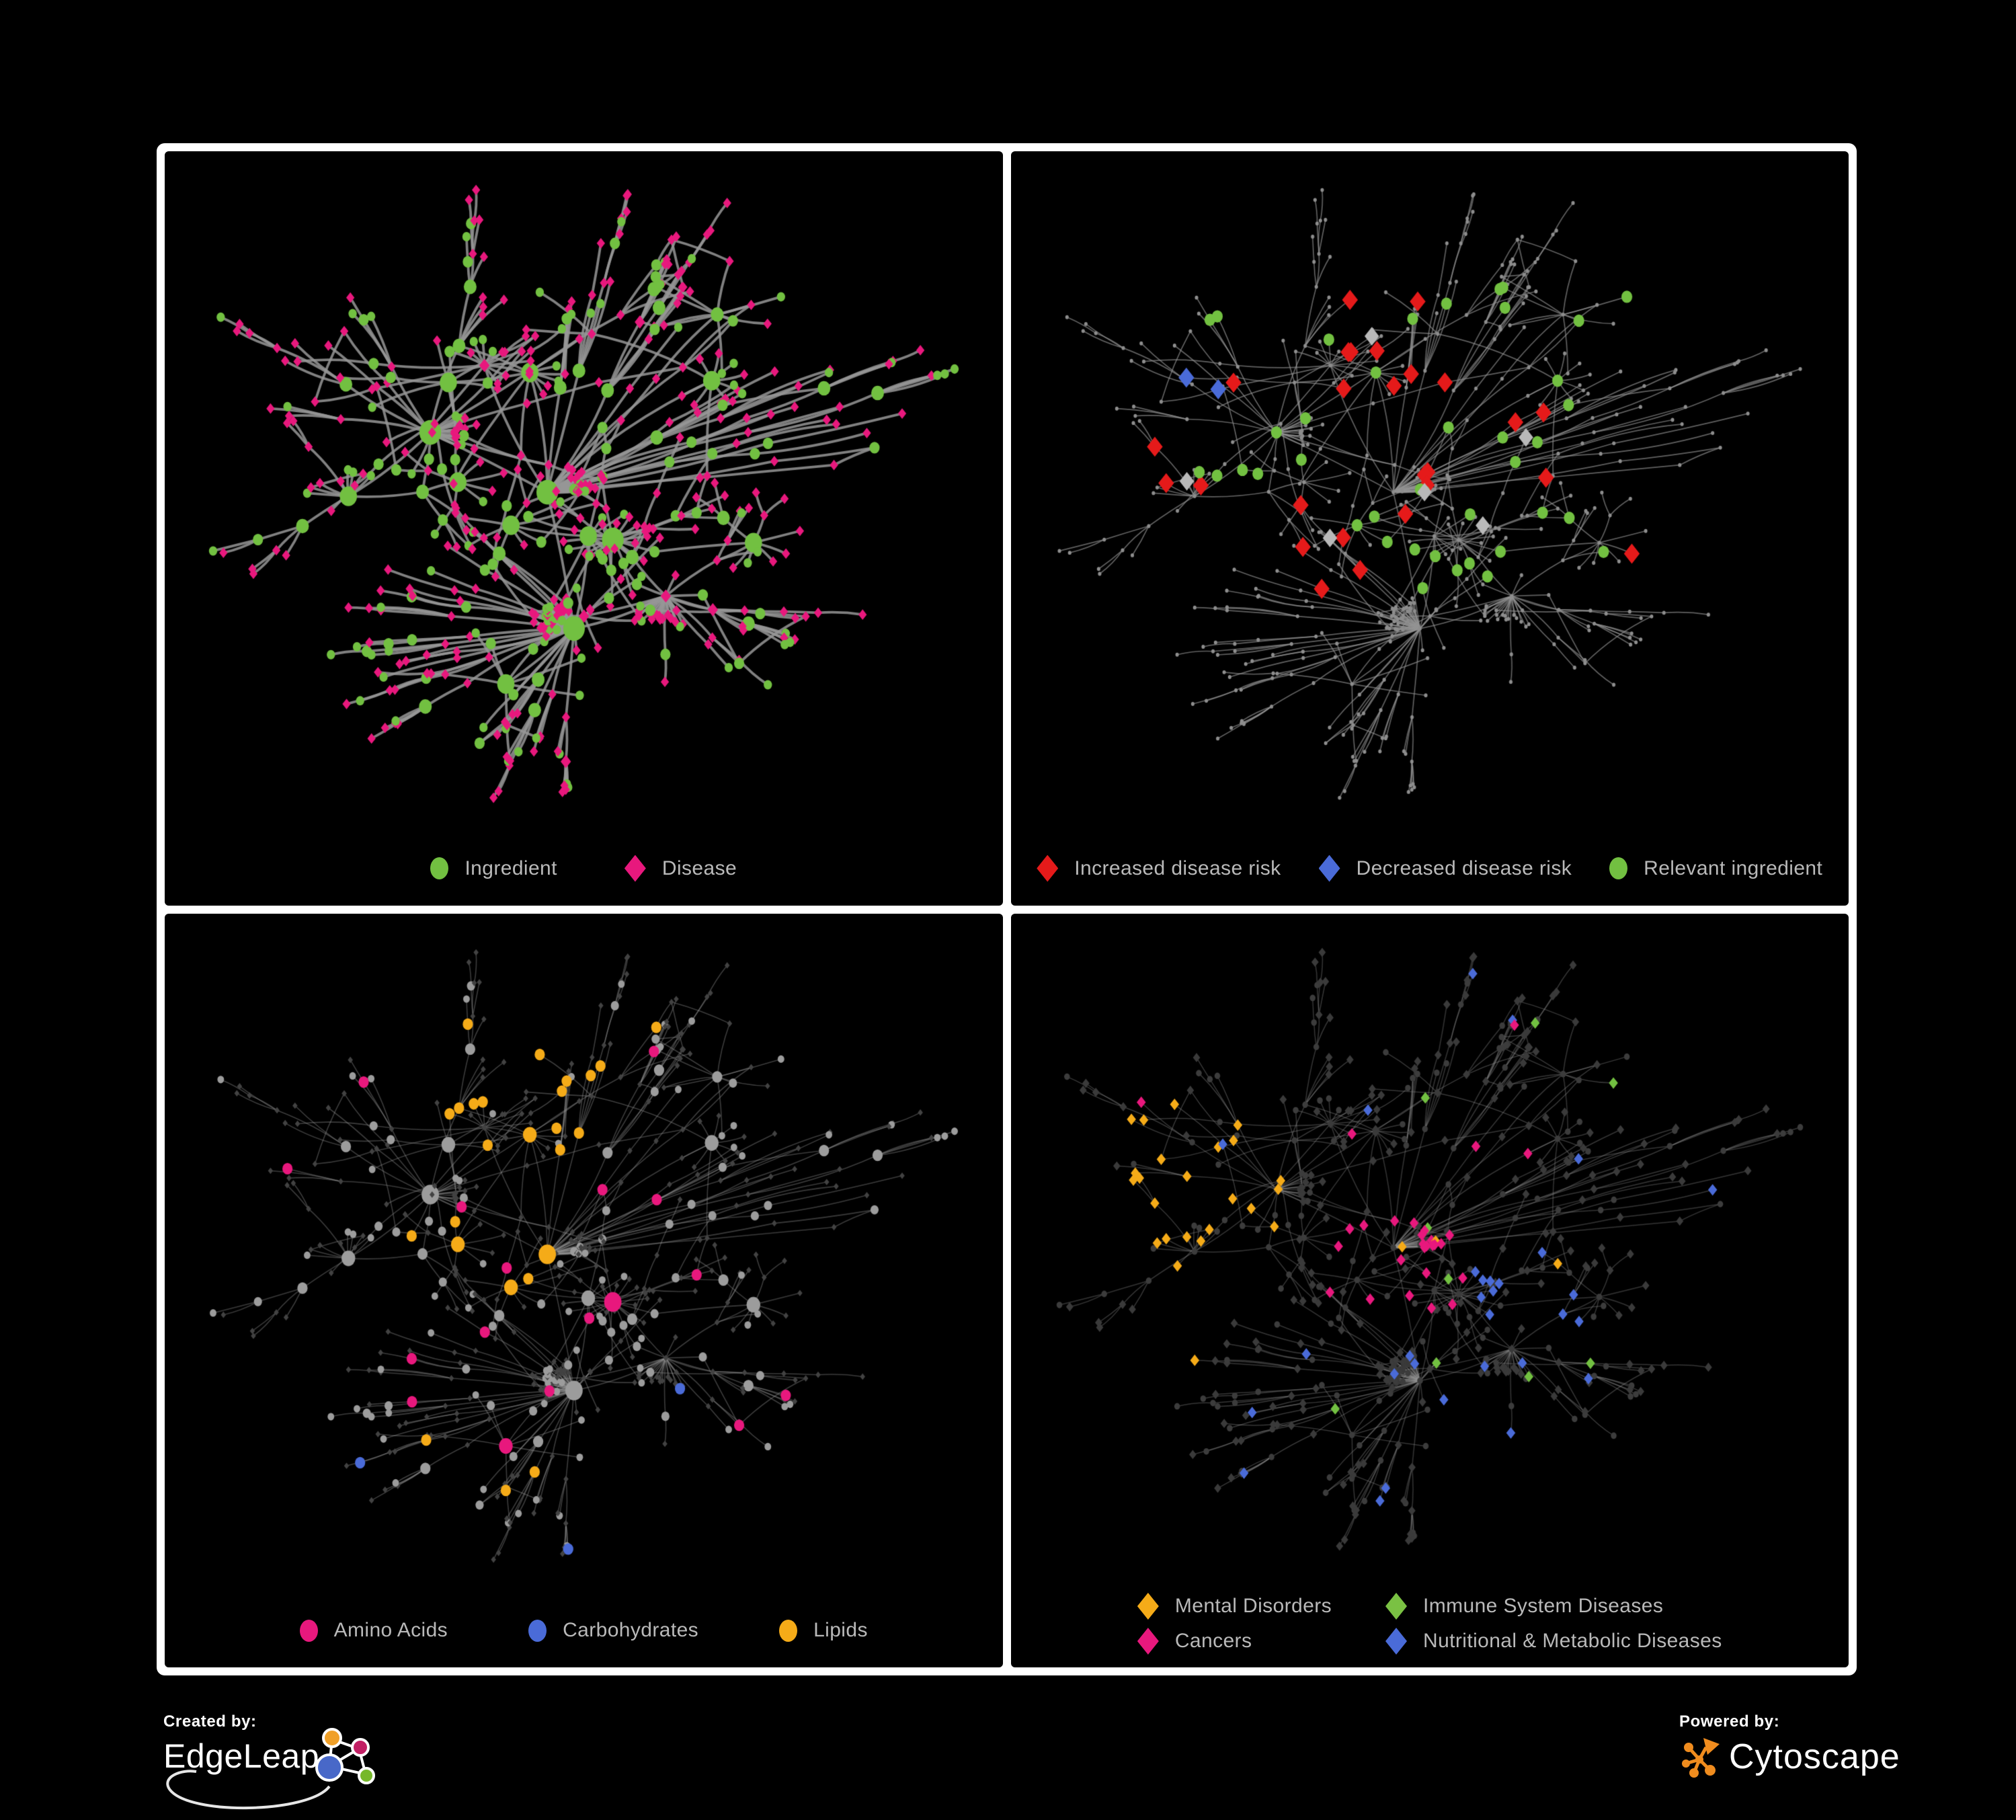  I want to click on legend-item-cancers: Cancers, so click(1194, 1641).